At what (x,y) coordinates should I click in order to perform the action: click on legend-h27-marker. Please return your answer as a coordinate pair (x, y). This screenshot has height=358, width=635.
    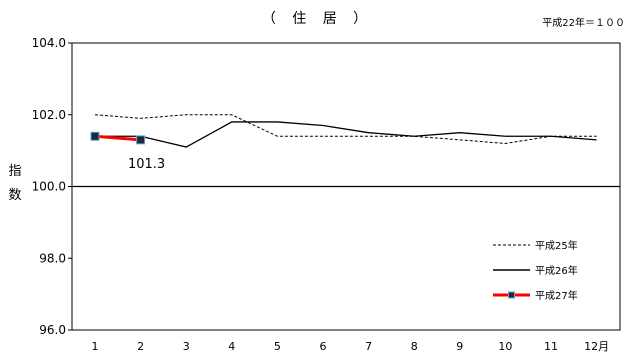
    Looking at the image, I should click on (511, 295).